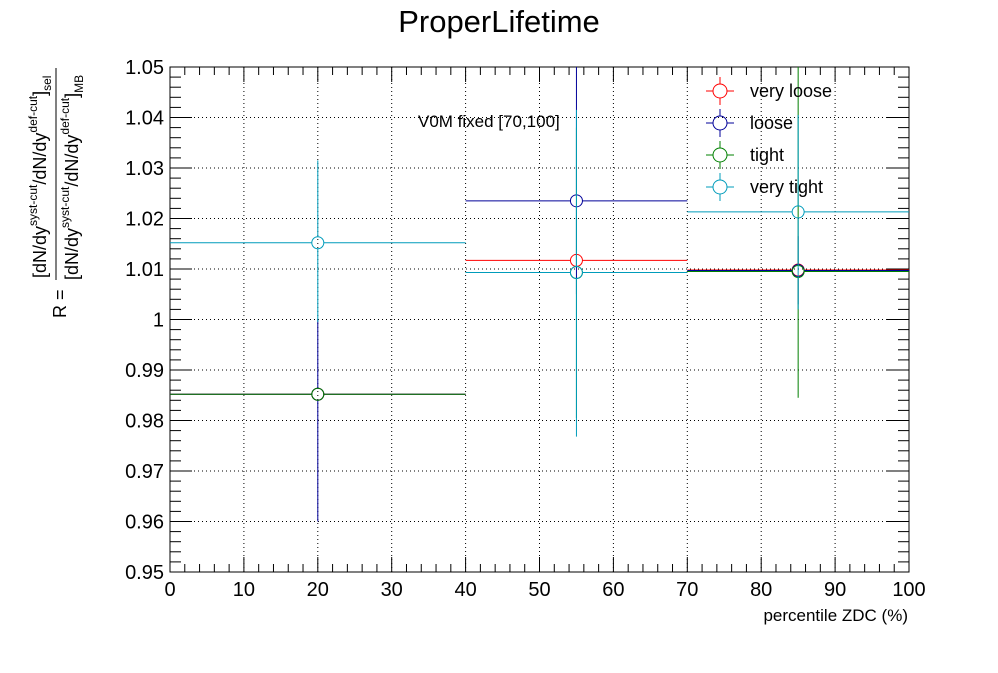  Describe the element at coordinates (144, 68) in the screenshot. I see `y-tick-label: 1.05` at that location.